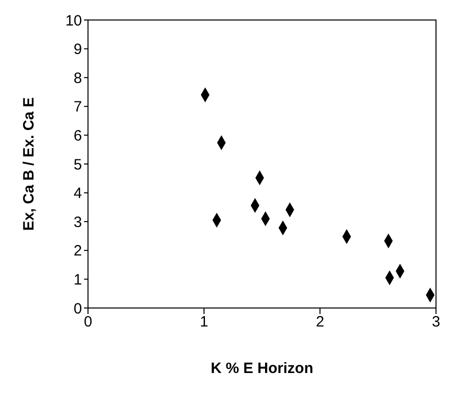 This screenshot has height=400, width=456. Describe the element at coordinates (78, 251) in the screenshot. I see `y-tick-label: 2` at that location.